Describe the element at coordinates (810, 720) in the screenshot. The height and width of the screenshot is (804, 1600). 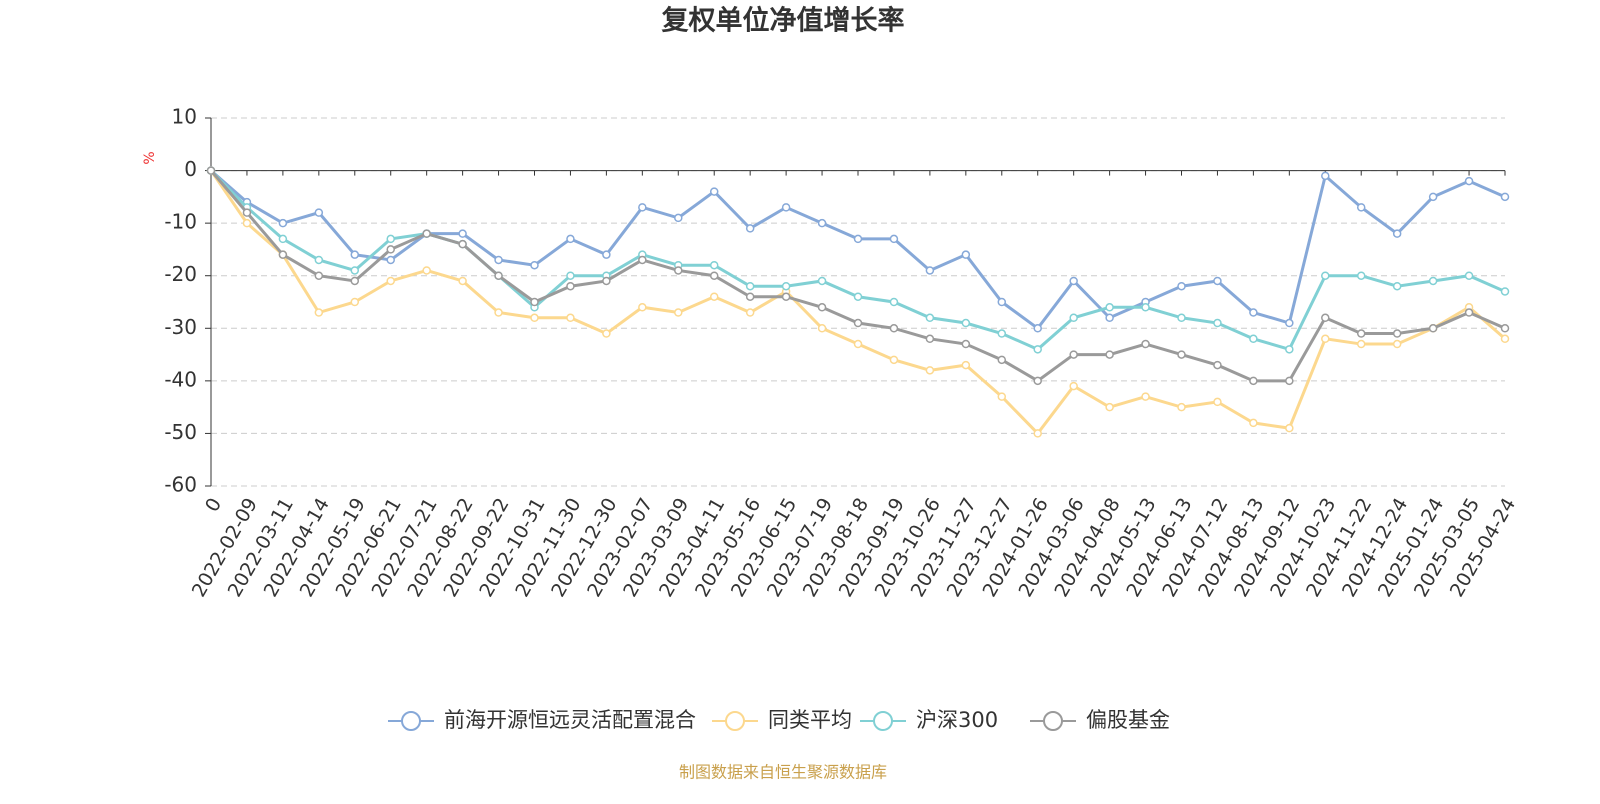
I see `legend-label: 同类平均` at that location.